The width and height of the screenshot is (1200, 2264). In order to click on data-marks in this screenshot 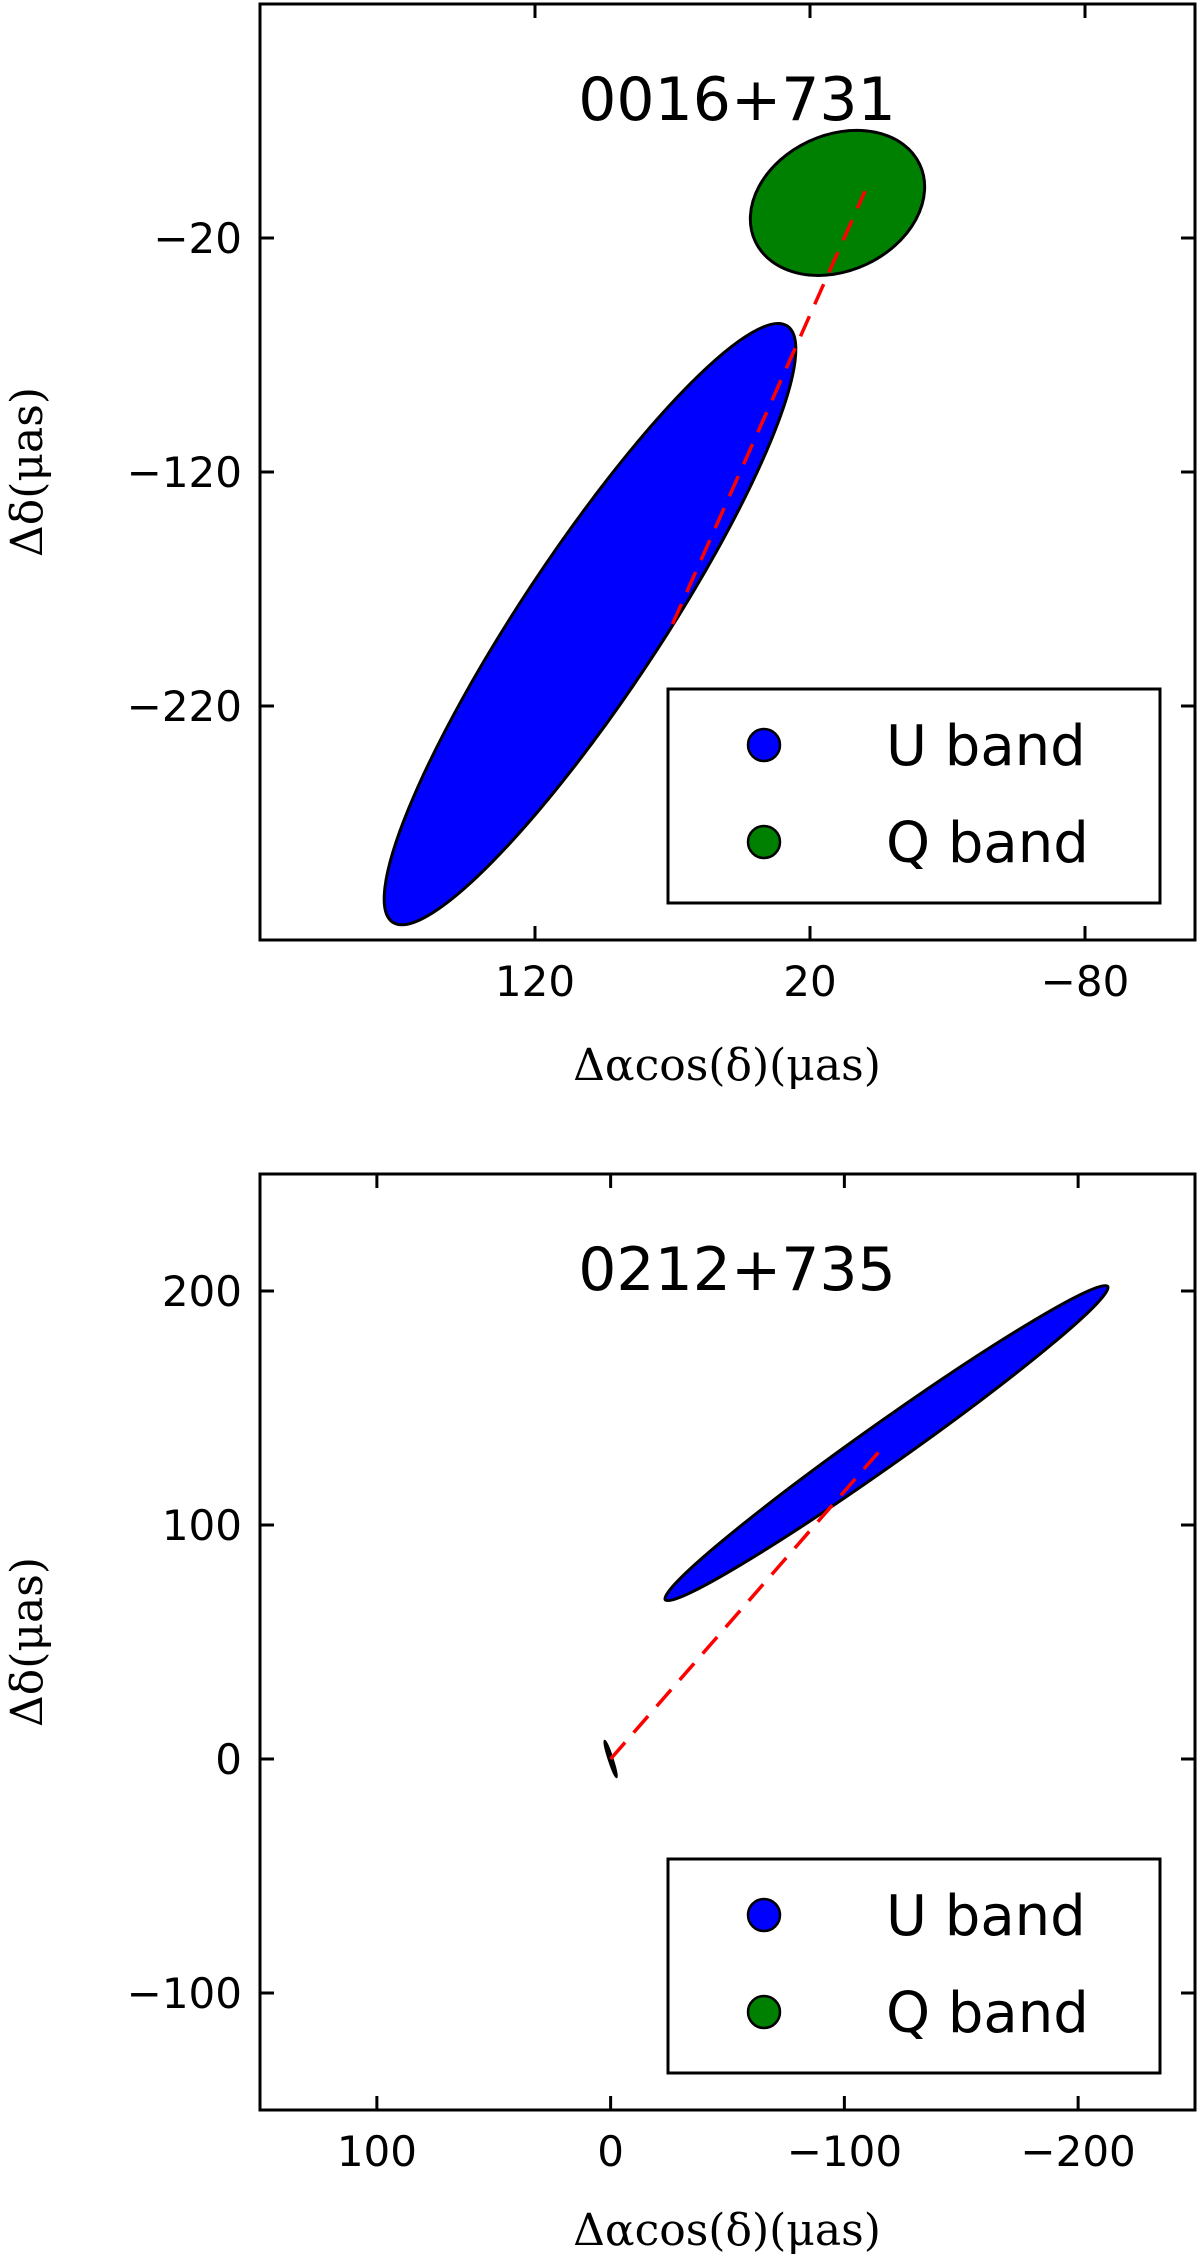, I will do `click(856, 1531)`.